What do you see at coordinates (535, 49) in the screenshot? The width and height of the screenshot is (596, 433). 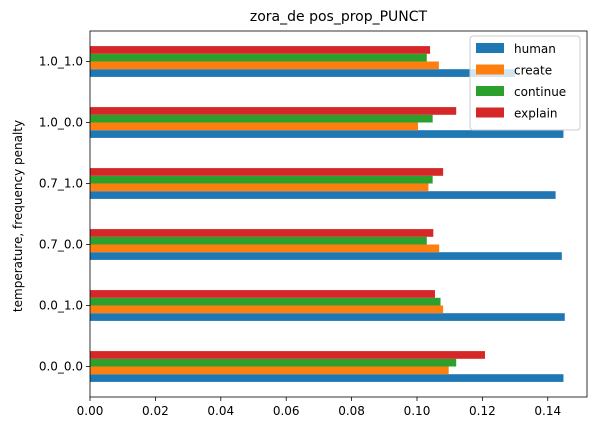 I see `legend-label-human: human` at bounding box center [535, 49].